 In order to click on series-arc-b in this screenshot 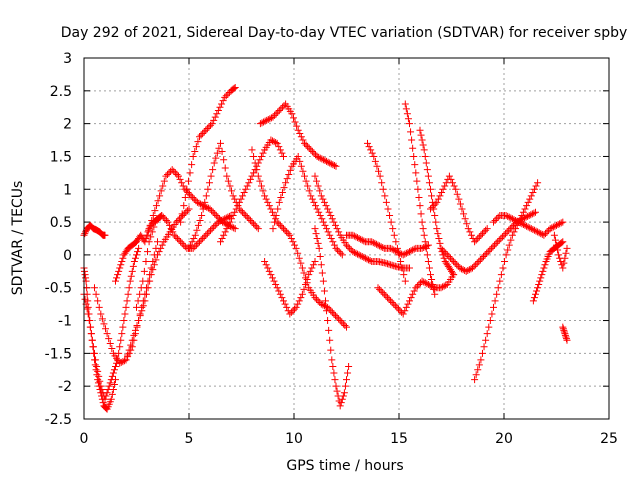, I will do `click(99, 338)`.